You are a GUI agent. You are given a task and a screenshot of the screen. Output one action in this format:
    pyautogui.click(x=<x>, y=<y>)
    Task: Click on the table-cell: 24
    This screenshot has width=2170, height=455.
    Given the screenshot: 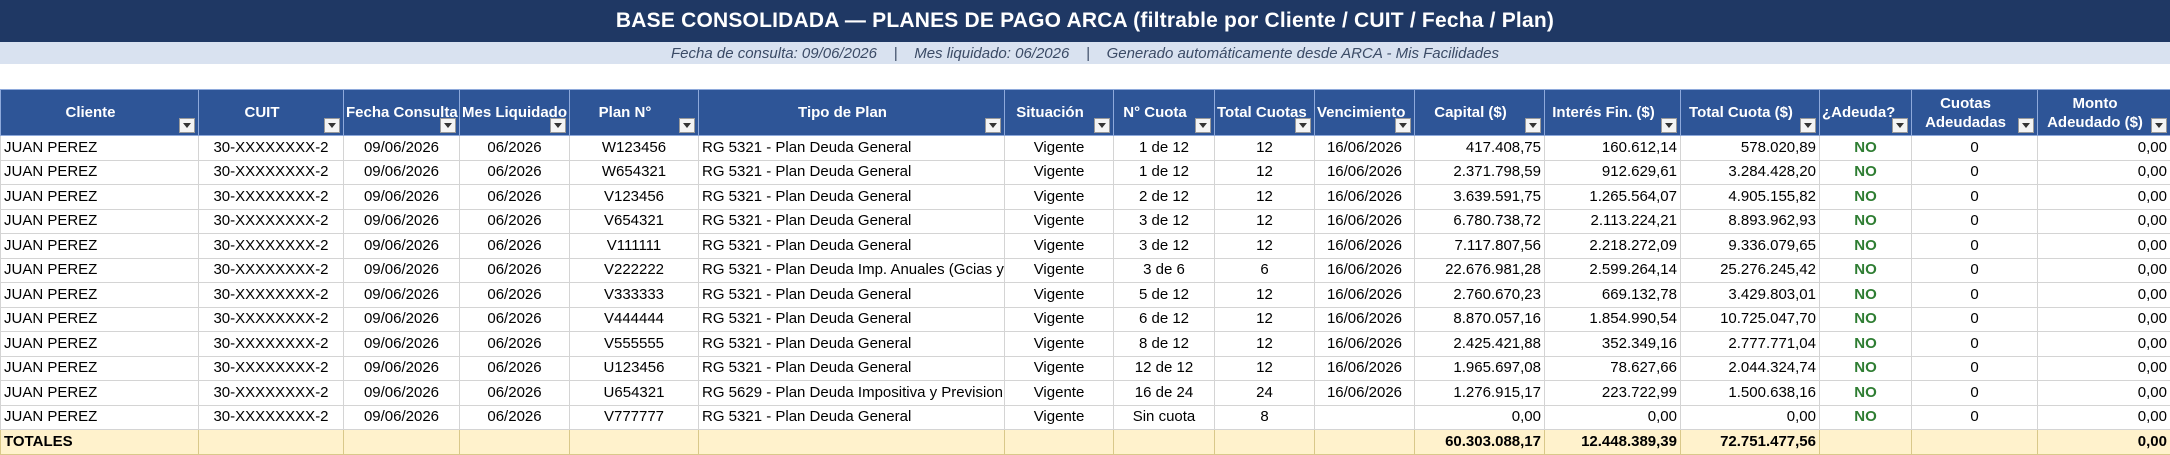 What is the action you would take?
    pyautogui.click(x=1265, y=393)
    